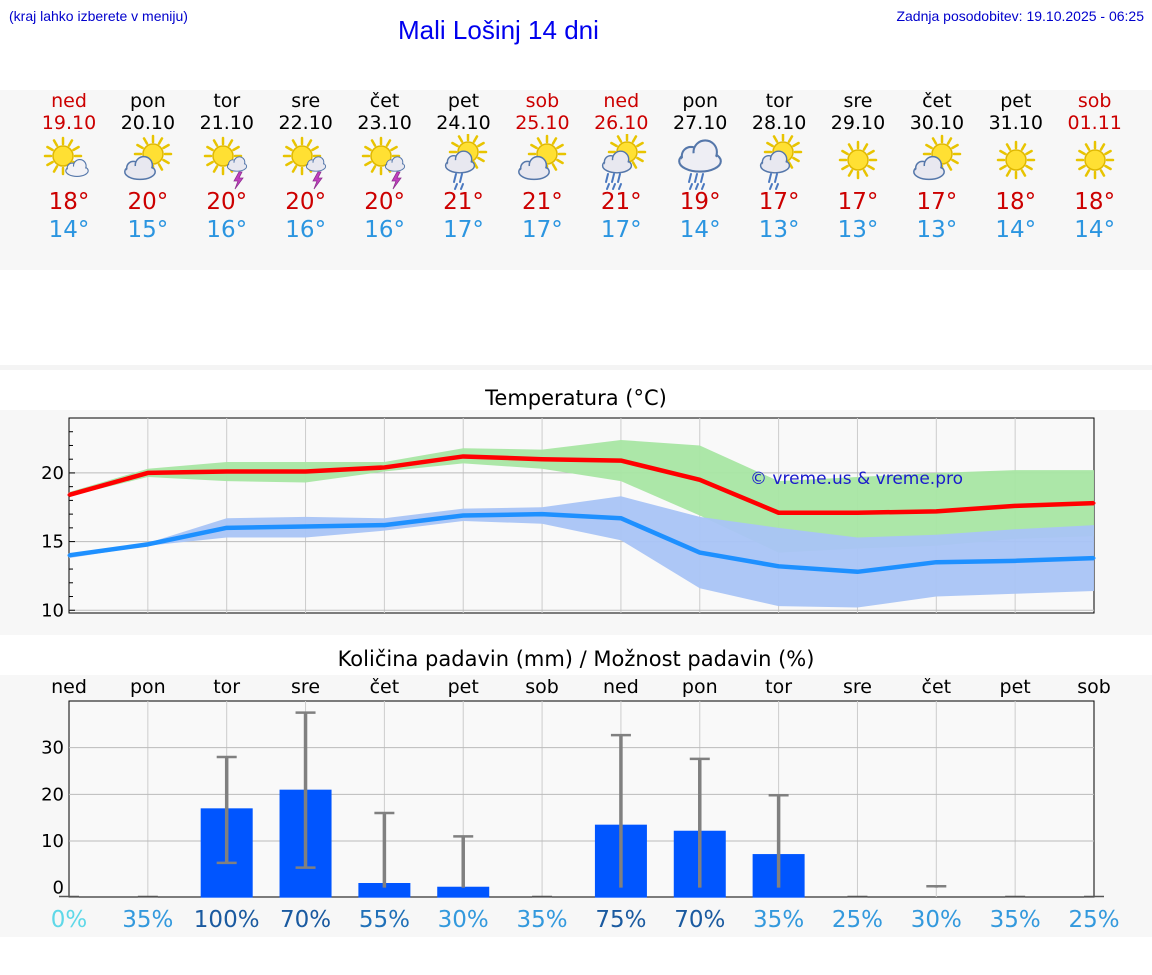  Describe the element at coordinates (1095, 202) in the screenshot. I see `max-temperature: 18°` at that location.